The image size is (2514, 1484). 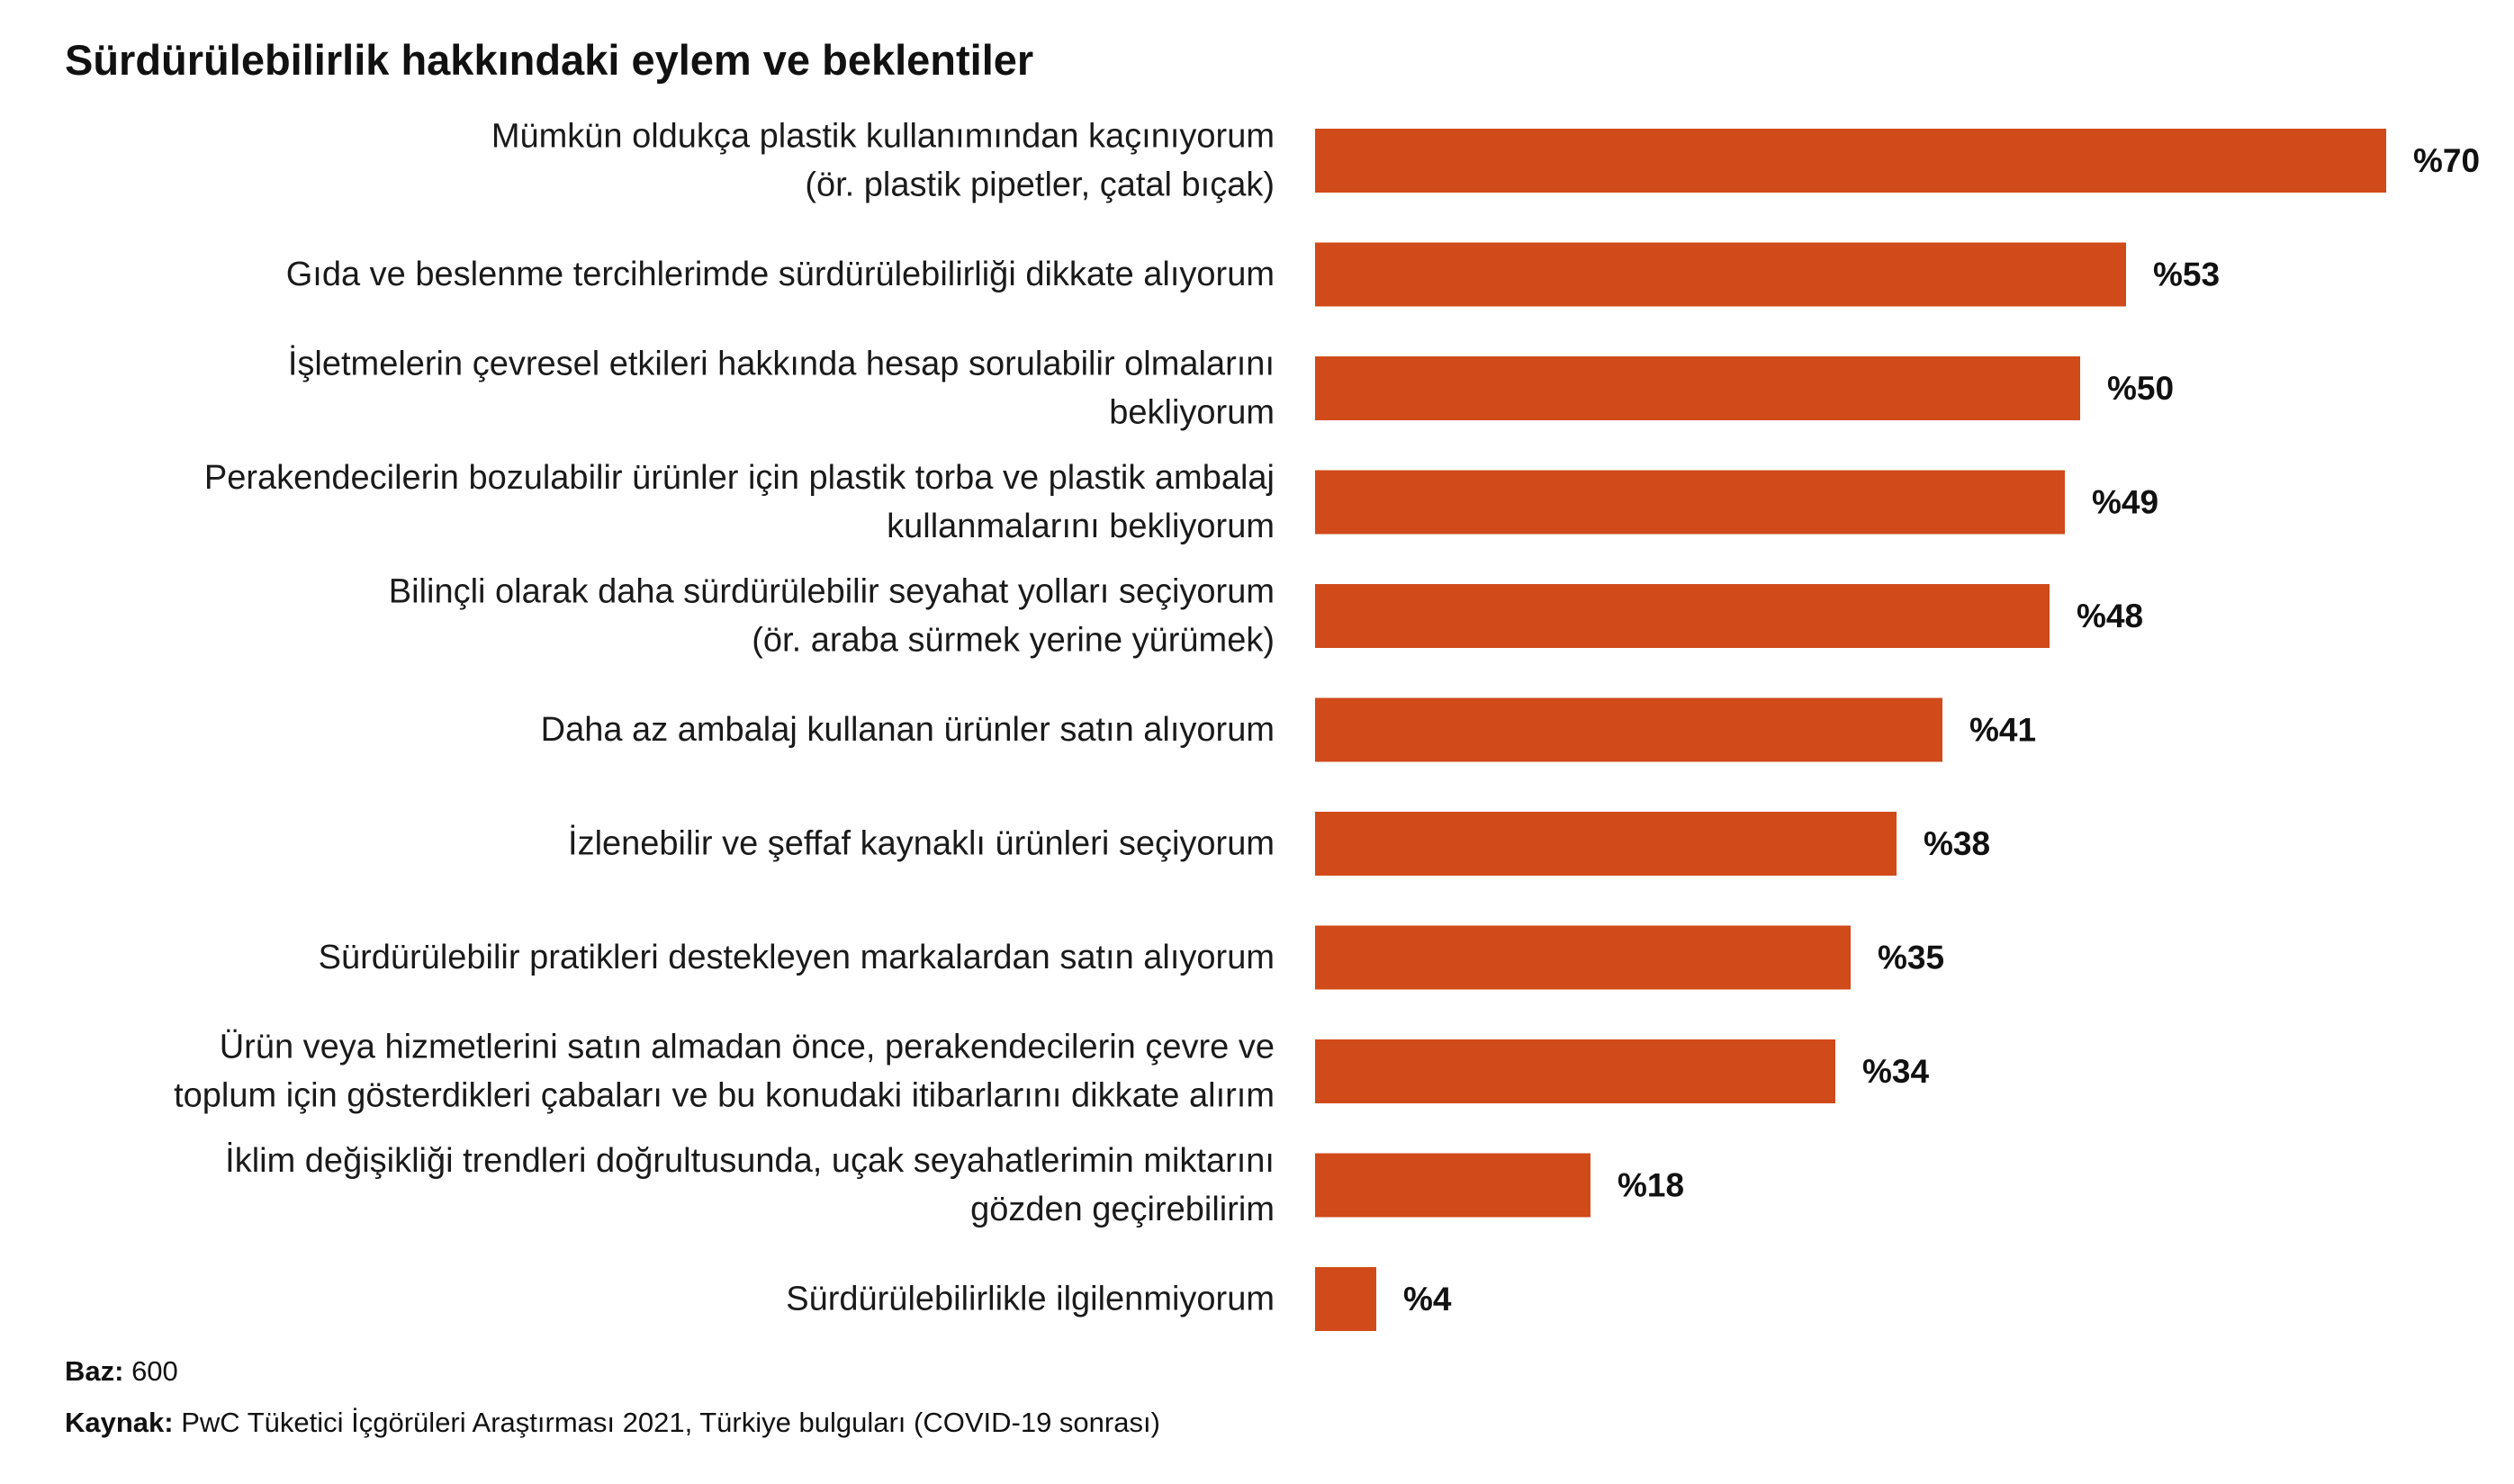 I want to click on base-note: Baz: 600, so click(x=121, y=1372).